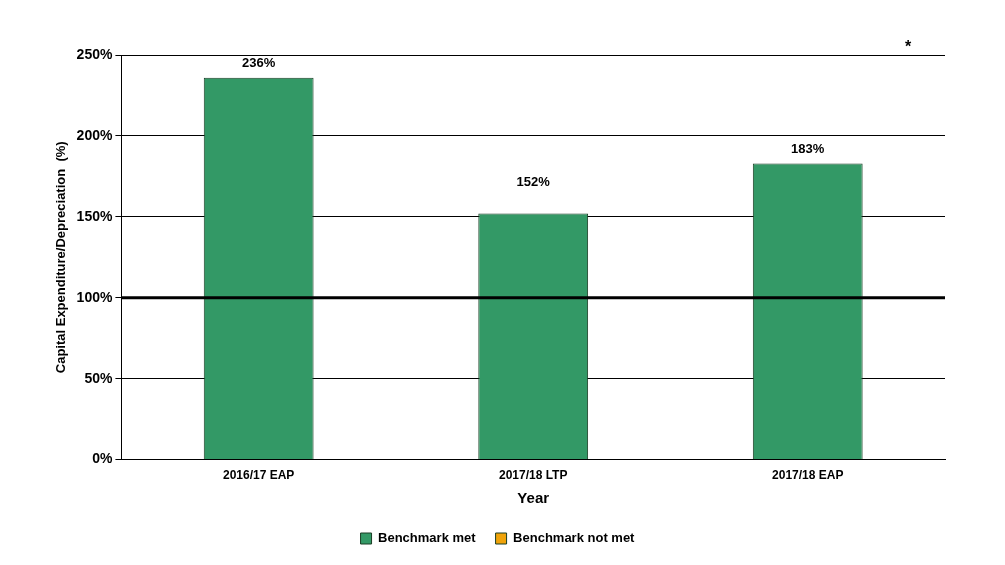 Image resolution: width=1005 pixels, height=565 pixels. What do you see at coordinates (98, 377) in the screenshot?
I see `y-tick-label: 50%` at bounding box center [98, 377].